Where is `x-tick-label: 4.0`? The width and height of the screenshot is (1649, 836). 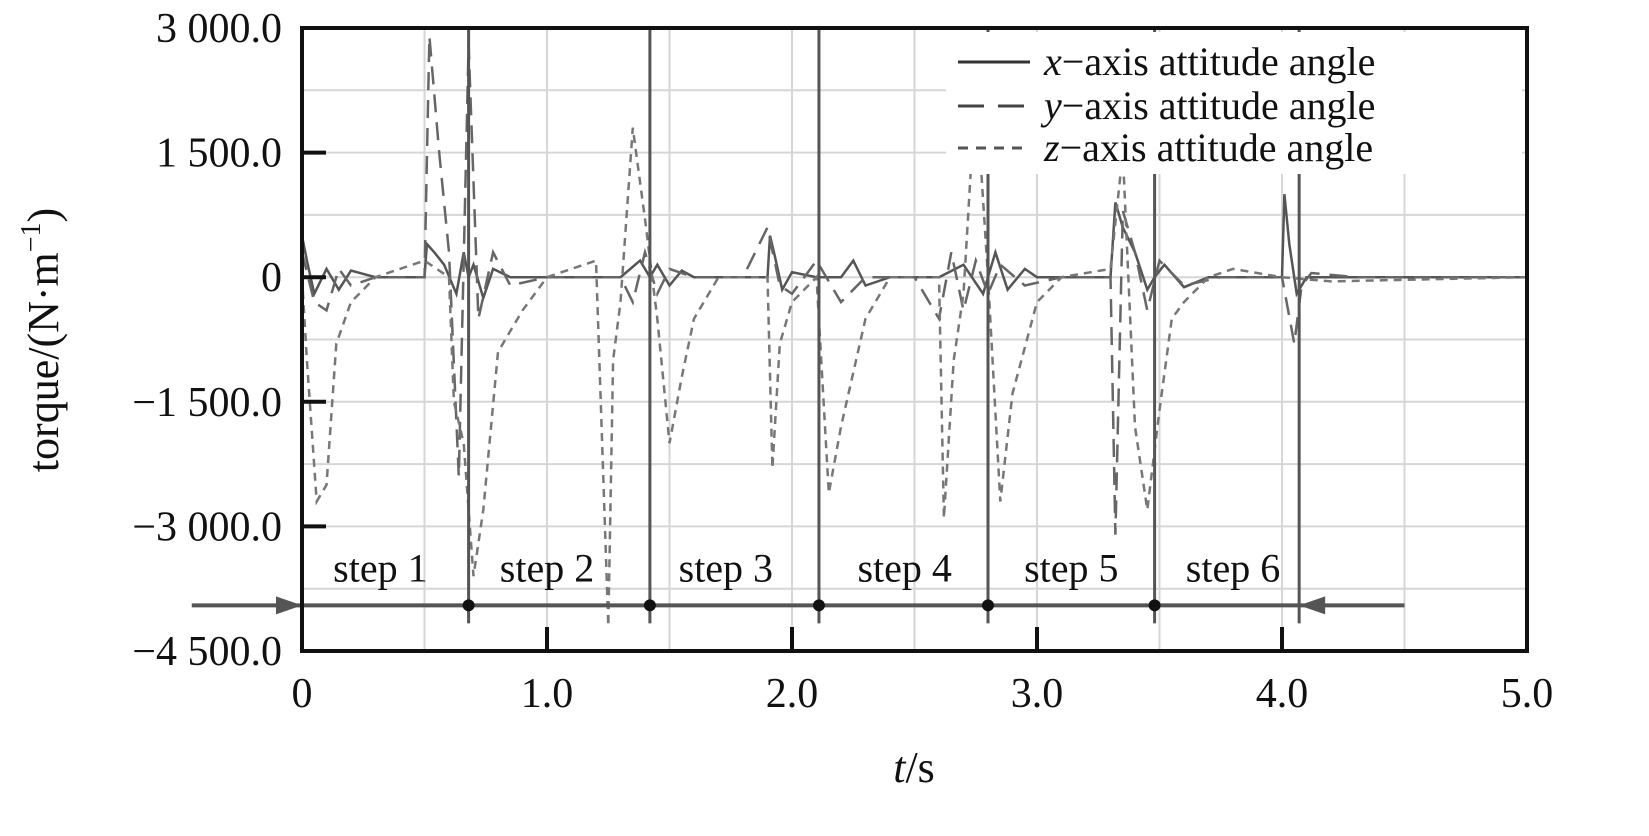 x-tick-label: 4.0 is located at coordinates (1282, 694).